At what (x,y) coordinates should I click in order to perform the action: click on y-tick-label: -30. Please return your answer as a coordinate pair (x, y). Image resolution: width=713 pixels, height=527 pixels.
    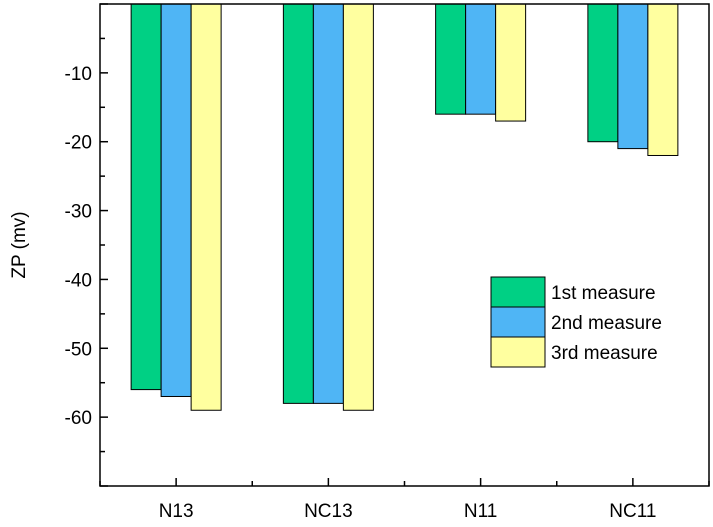
    Looking at the image, I should click on (78, 212).